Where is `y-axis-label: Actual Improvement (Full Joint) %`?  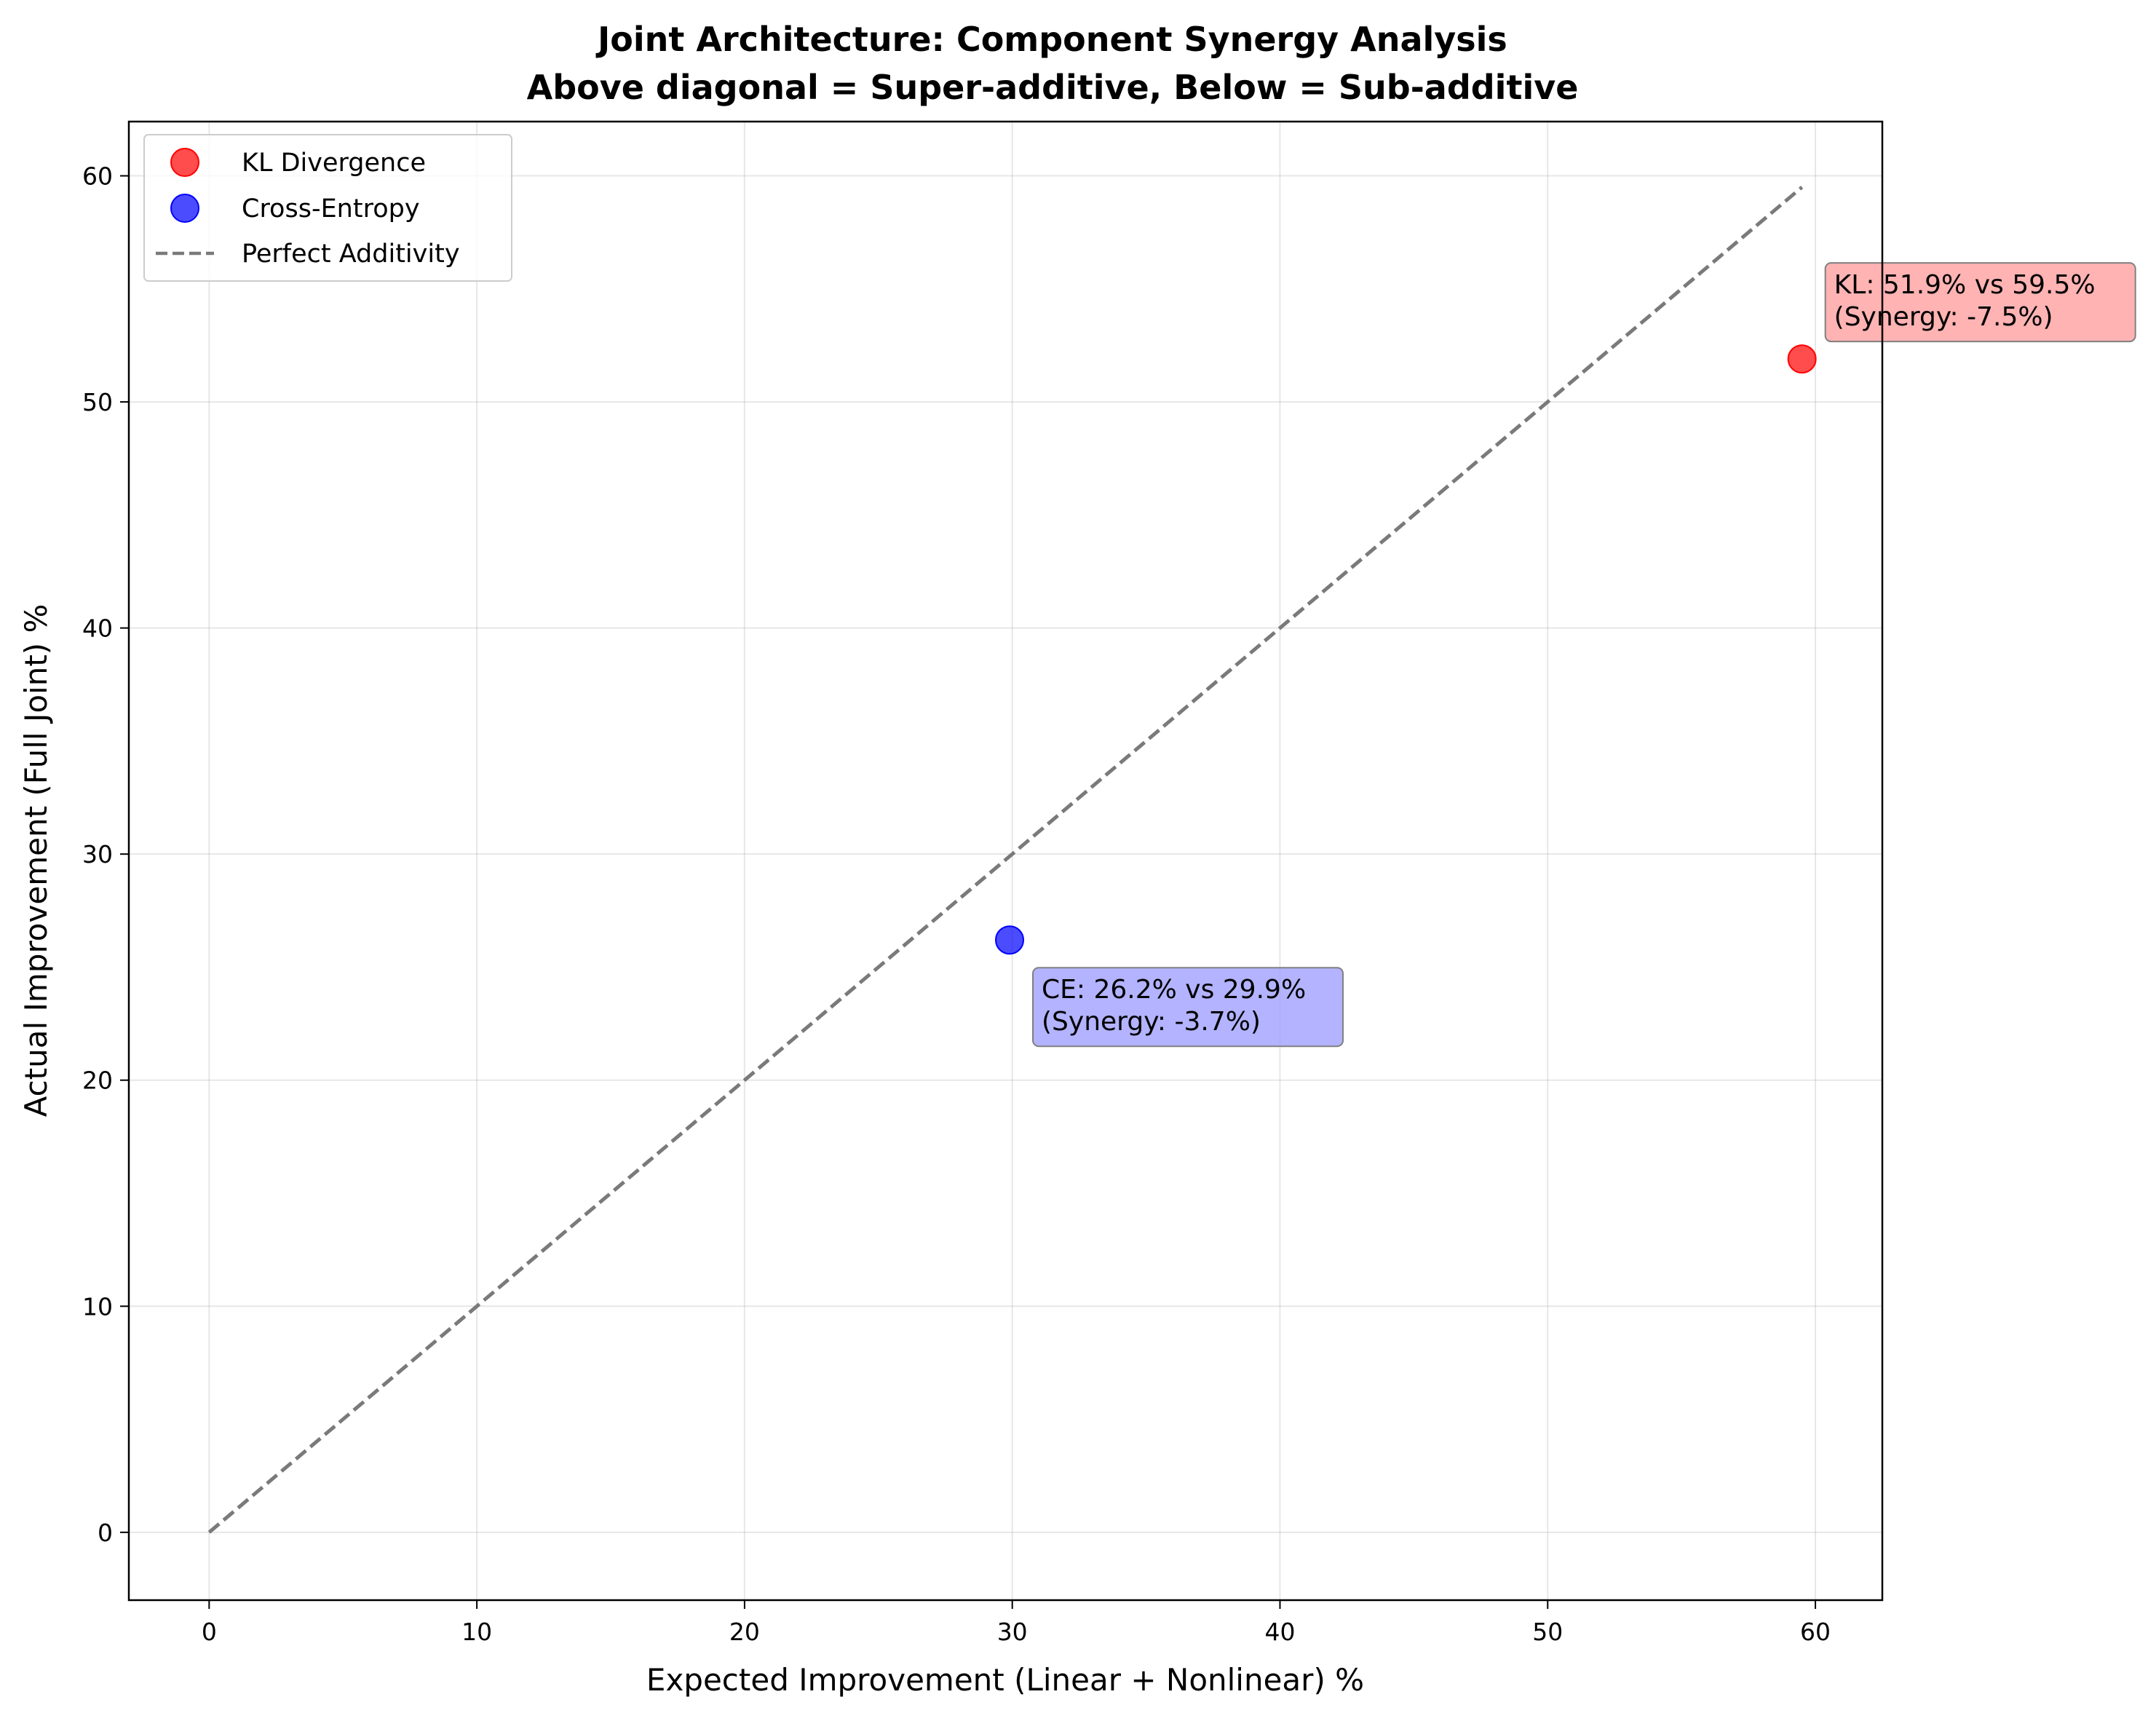 y-axis-label: Actual Improvement (Full Joint) % is located at coordinates (36, 860).